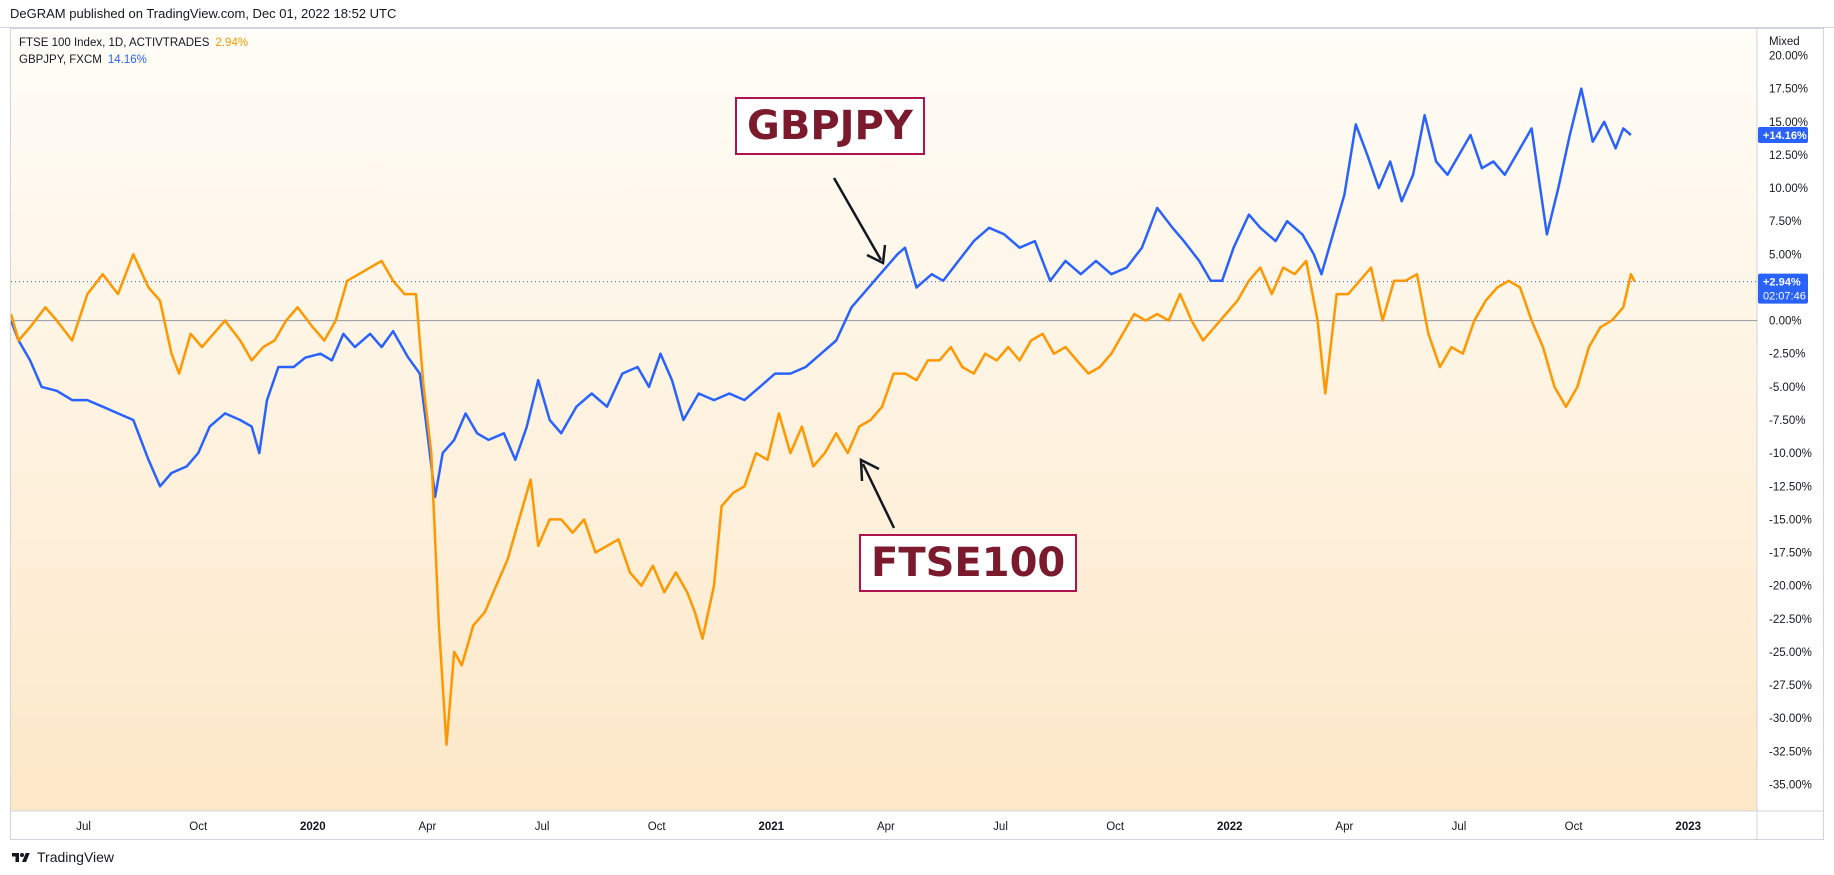 The height and width of the screenshot is (875, 1834). I want to click on gbpjpy-tag-value: +14.16%, so click(1785, 136).